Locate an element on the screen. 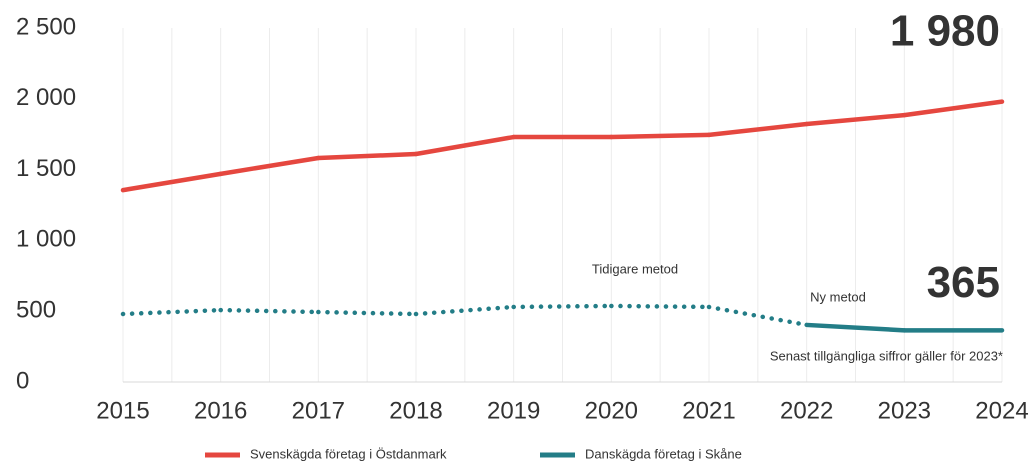 This screenshot has width=1035, height=465. legend-label: Danskägda företag i Skåne is located at coordinates (663, 453).